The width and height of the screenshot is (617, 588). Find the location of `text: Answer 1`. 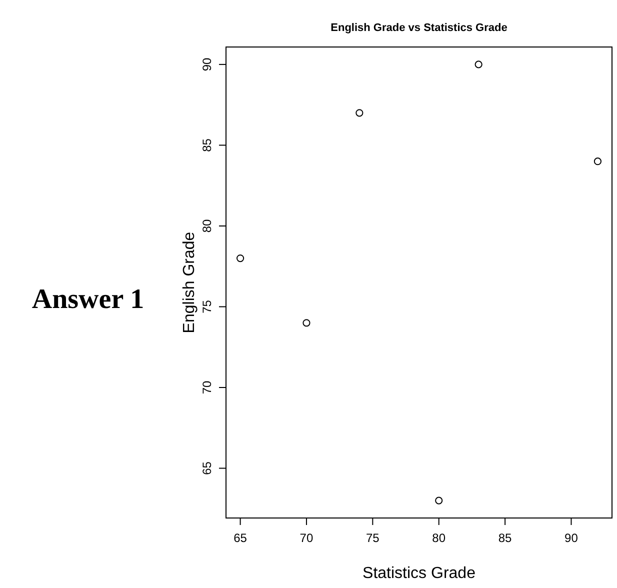

text: Answer 1 is located at coordinates (88, 299).